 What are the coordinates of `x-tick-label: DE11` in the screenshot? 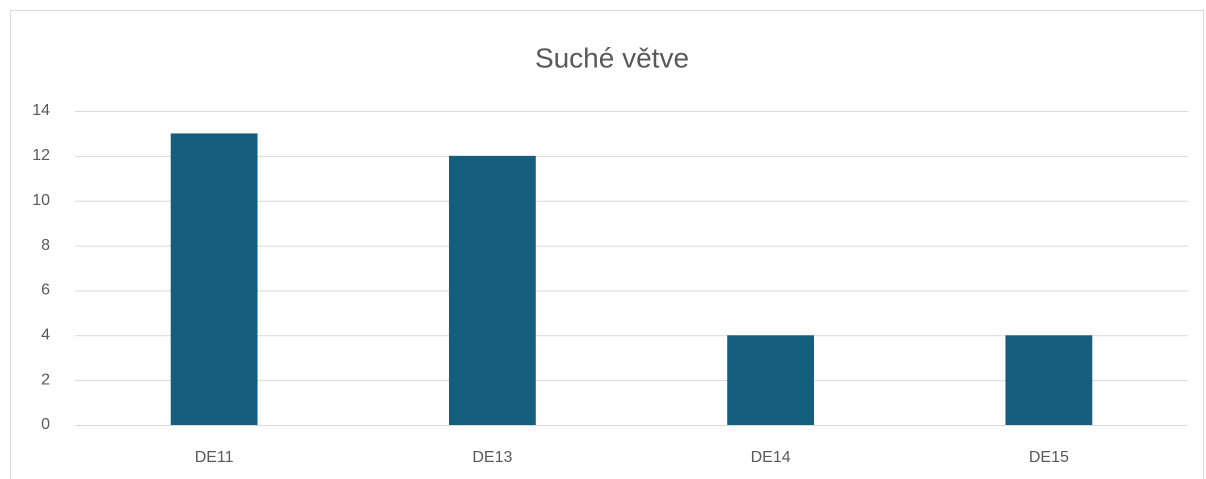 It's located at (214, 457).